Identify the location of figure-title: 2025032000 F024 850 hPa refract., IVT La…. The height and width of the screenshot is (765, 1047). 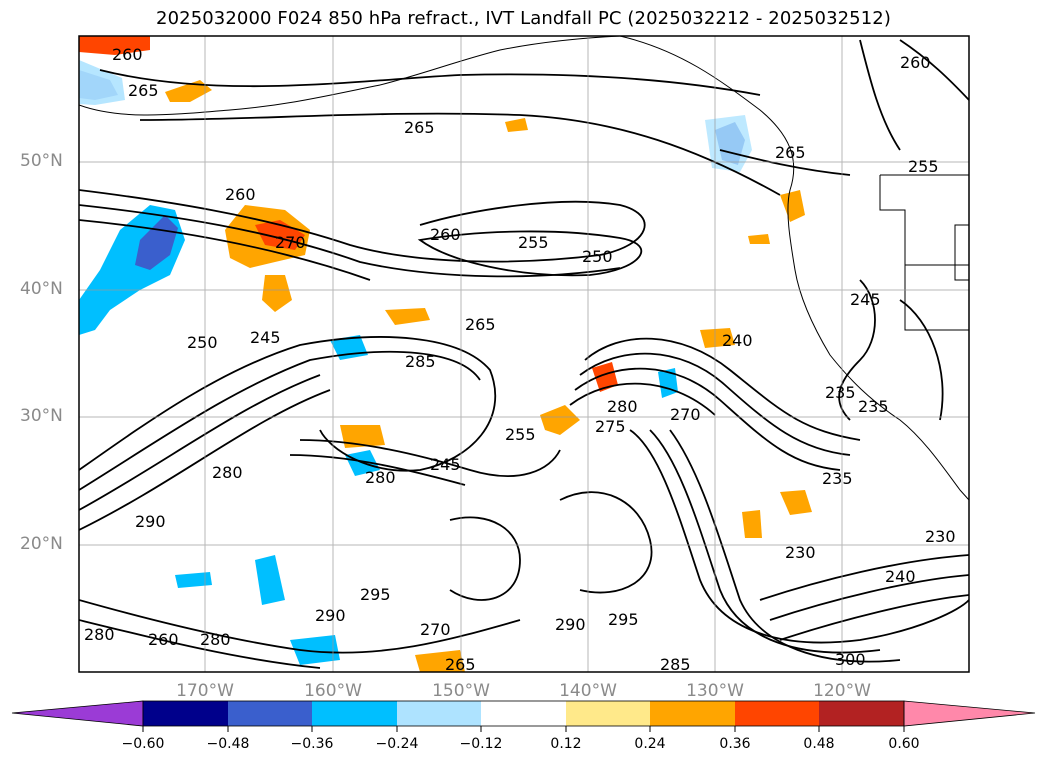
(523, 18).